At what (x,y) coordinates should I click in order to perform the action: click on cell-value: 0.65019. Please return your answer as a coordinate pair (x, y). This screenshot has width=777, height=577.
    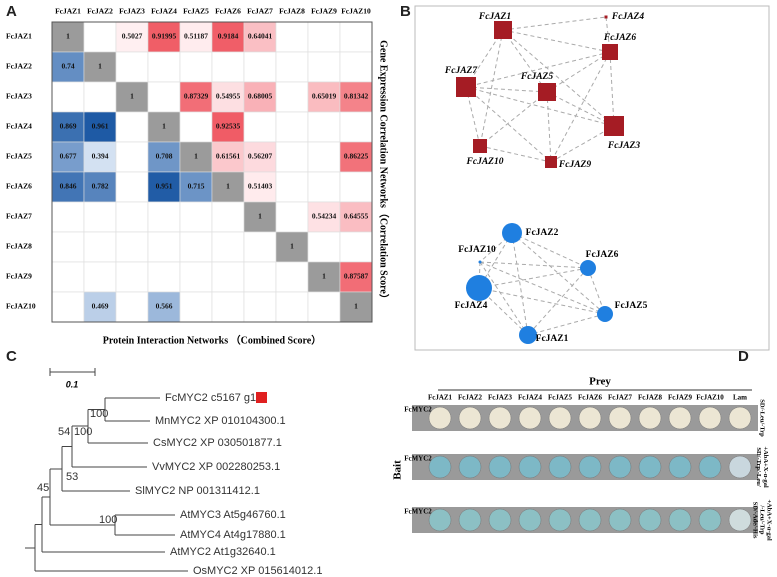
    Looking at the image, I should click on (324, 96).